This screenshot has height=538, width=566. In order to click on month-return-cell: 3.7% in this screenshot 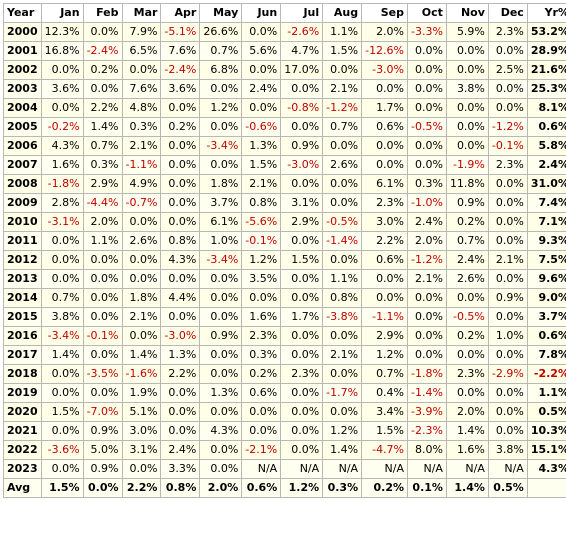, I will do `click(221, 203)`.